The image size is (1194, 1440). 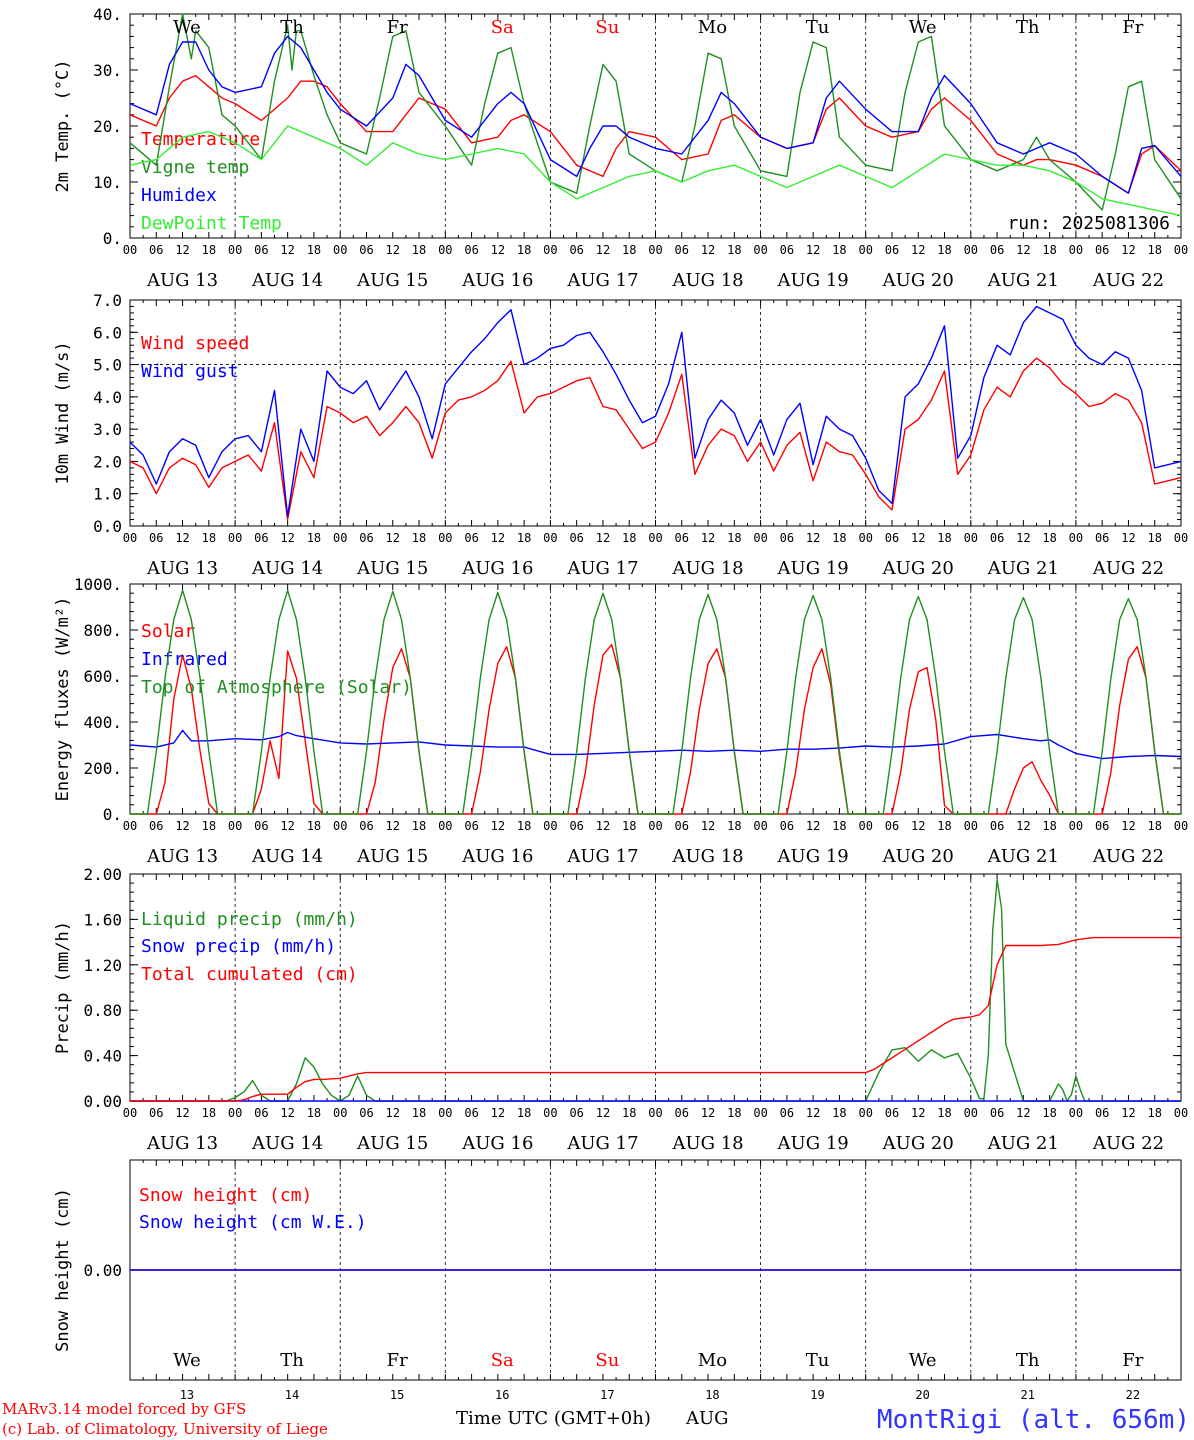 What do you see at coordinates (1033, 1420) in the screenshot?
I see `station-name: MontRigi (alt. 656m)` at bounding box center [1033, 1420].